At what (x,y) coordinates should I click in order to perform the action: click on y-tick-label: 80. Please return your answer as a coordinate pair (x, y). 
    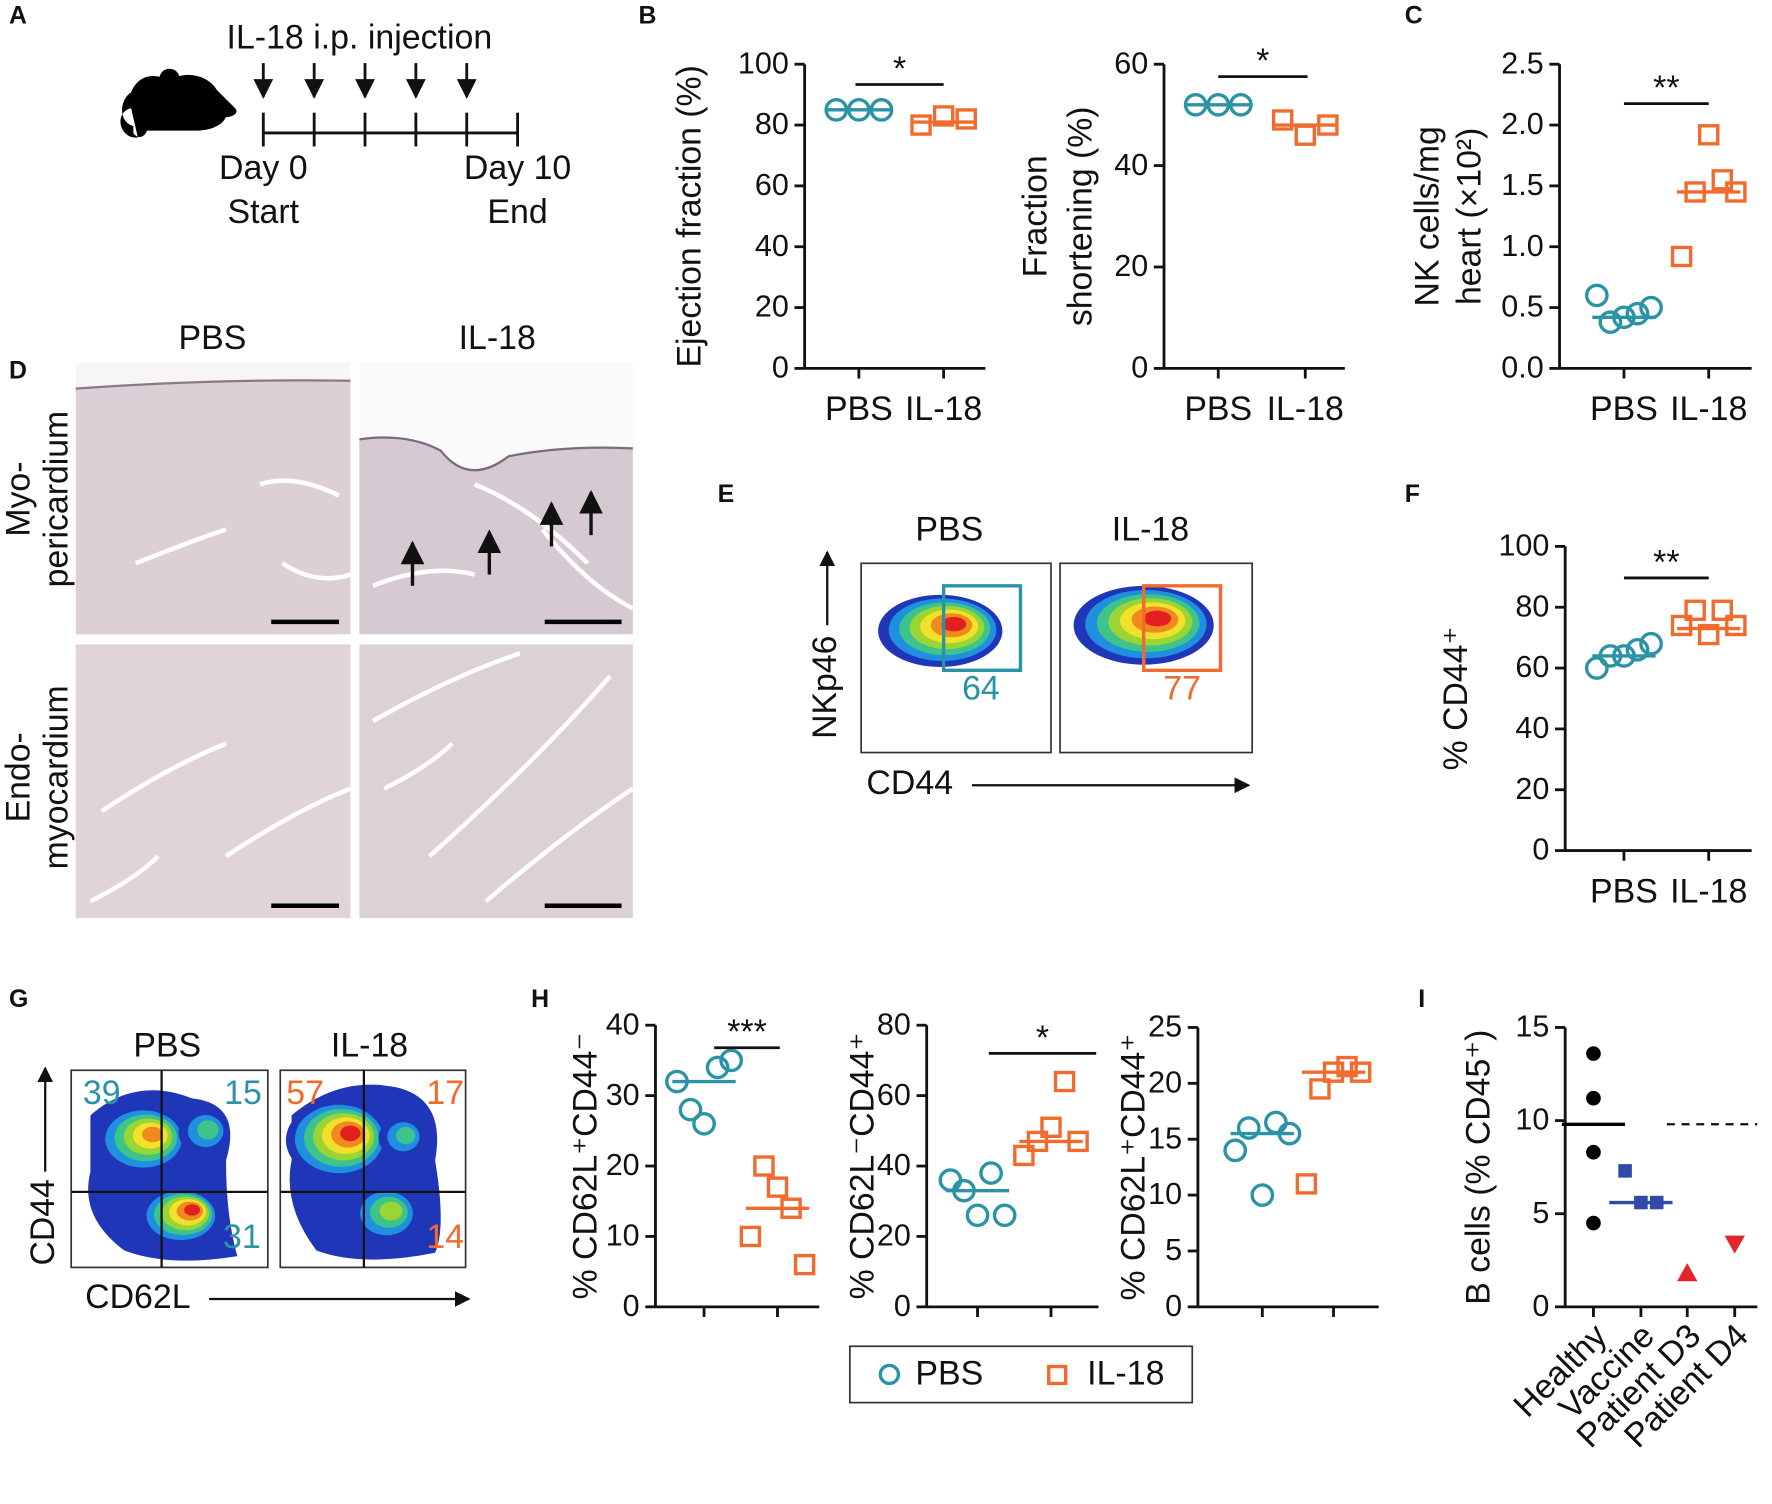
    Looking at the image, I should click on (772, 124).